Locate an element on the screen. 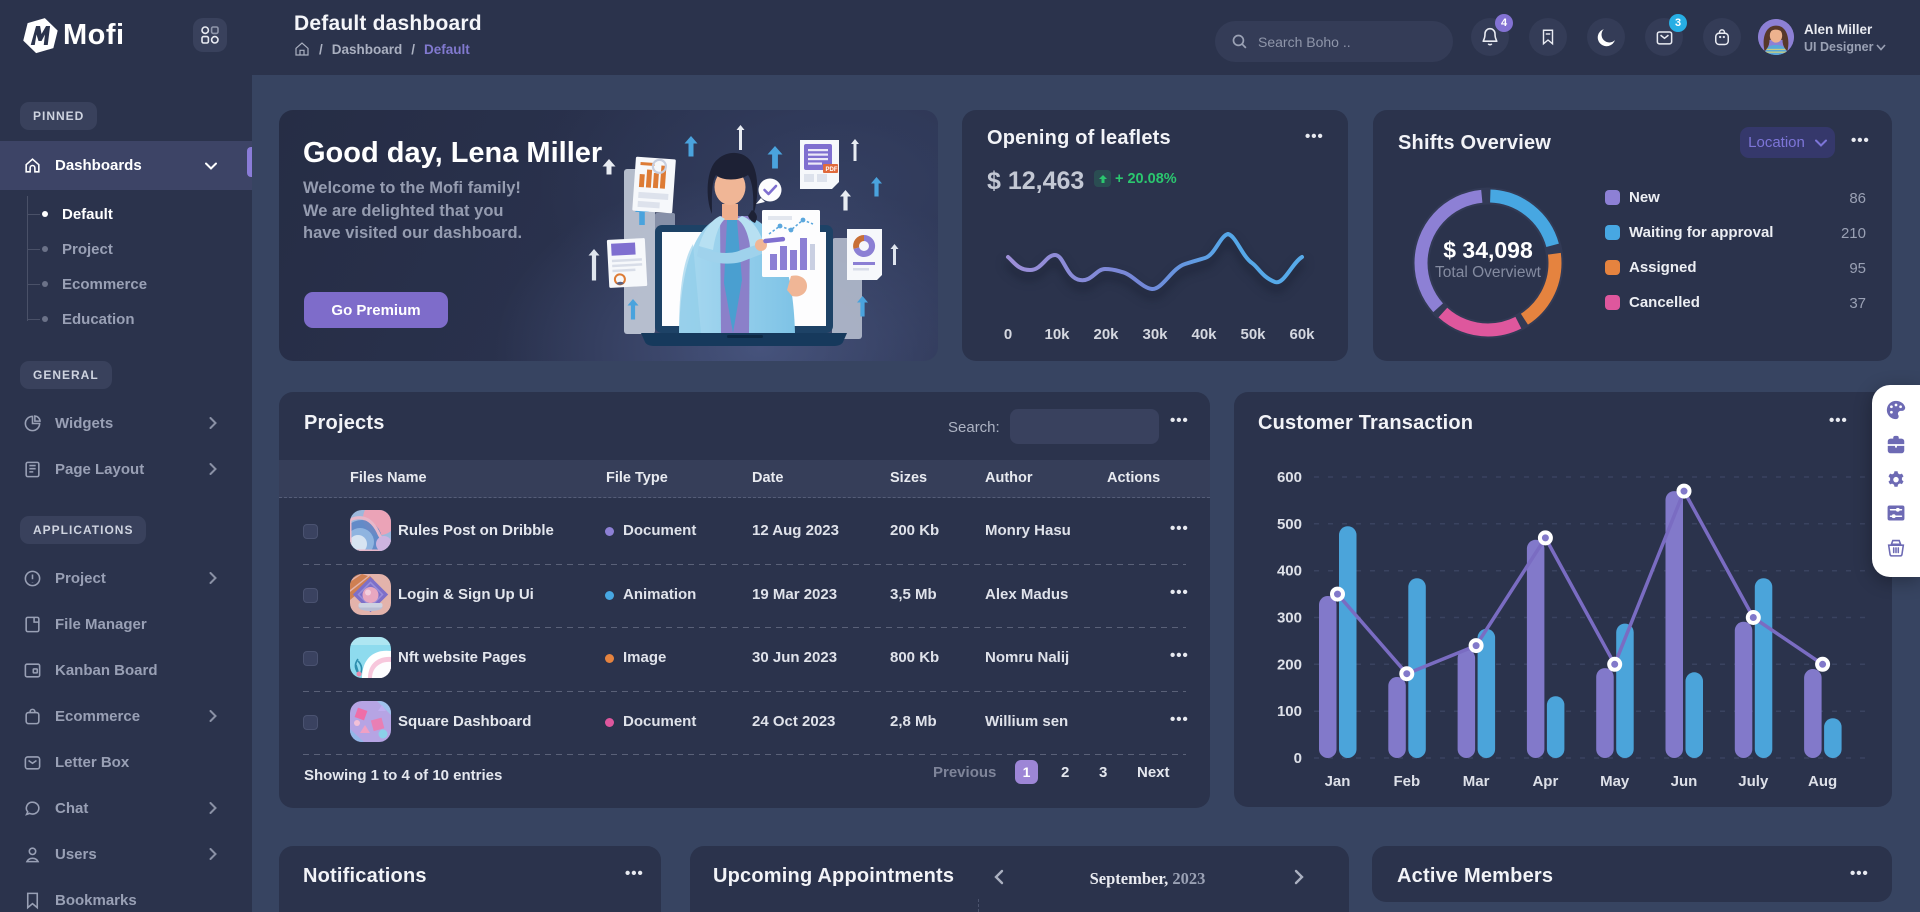 This screenshot has height=912, width=1920. svg-text: 200 is located at coordinates (1289, 664).